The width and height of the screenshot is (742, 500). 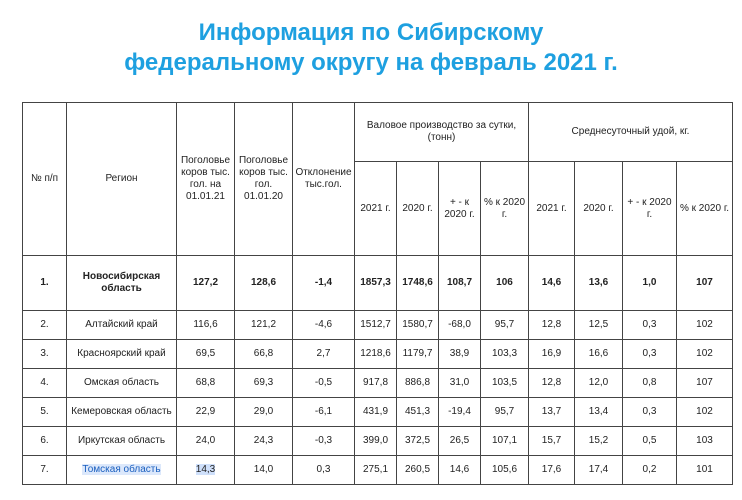 What do you see at coordinates (504, 354) in the screenshot?
I see `cell-g-pct: 103,3` at bounding box center [504, 354].